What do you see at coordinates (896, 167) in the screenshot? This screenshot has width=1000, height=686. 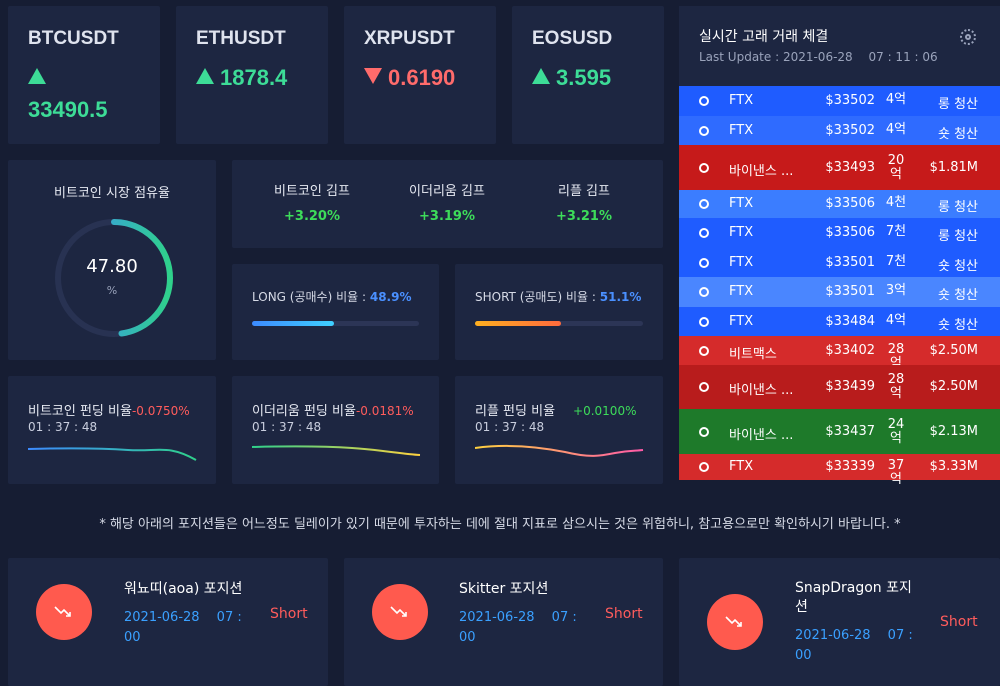 I see `trade-qty: 20 억` at bounding box center [896, 167].